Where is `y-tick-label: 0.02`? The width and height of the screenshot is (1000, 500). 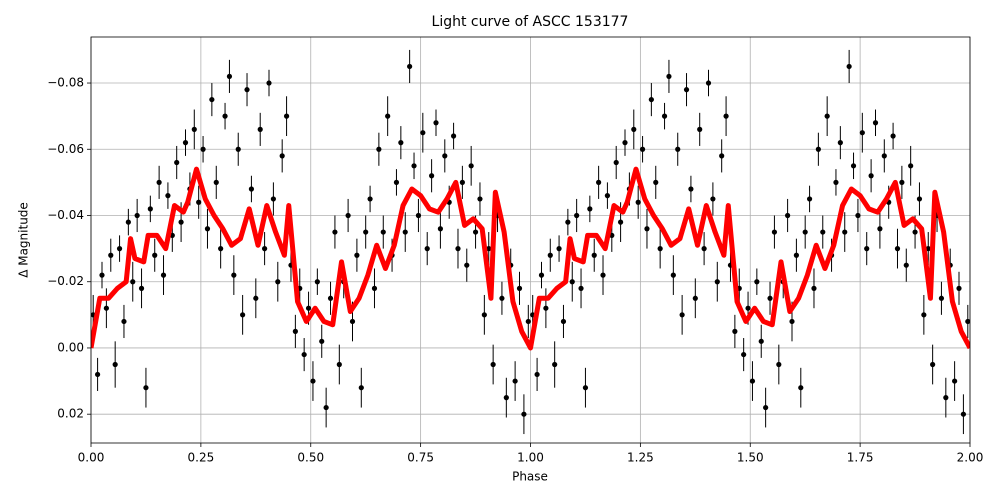 y-tick-label: 0.02 is located at coordinates (70, 414).